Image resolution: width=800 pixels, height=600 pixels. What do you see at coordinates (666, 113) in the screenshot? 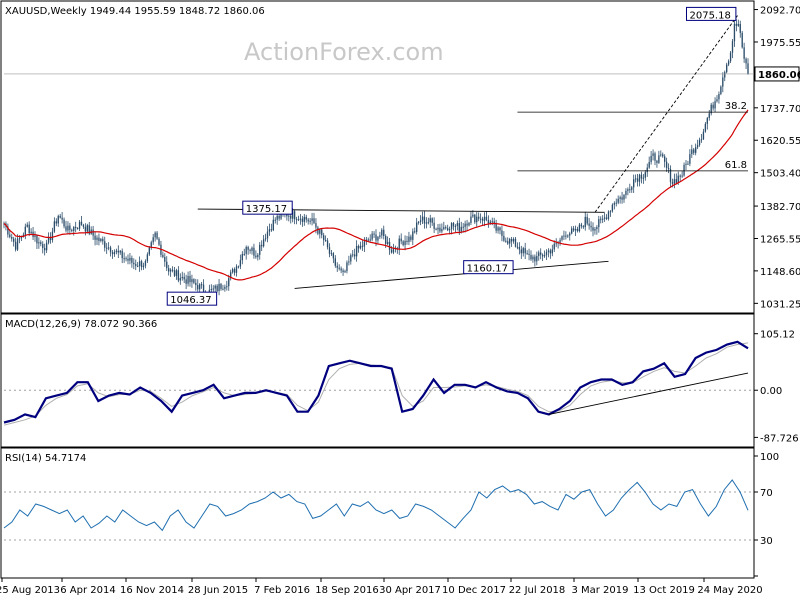
I see `trendline` at bounding box center [666, 113].